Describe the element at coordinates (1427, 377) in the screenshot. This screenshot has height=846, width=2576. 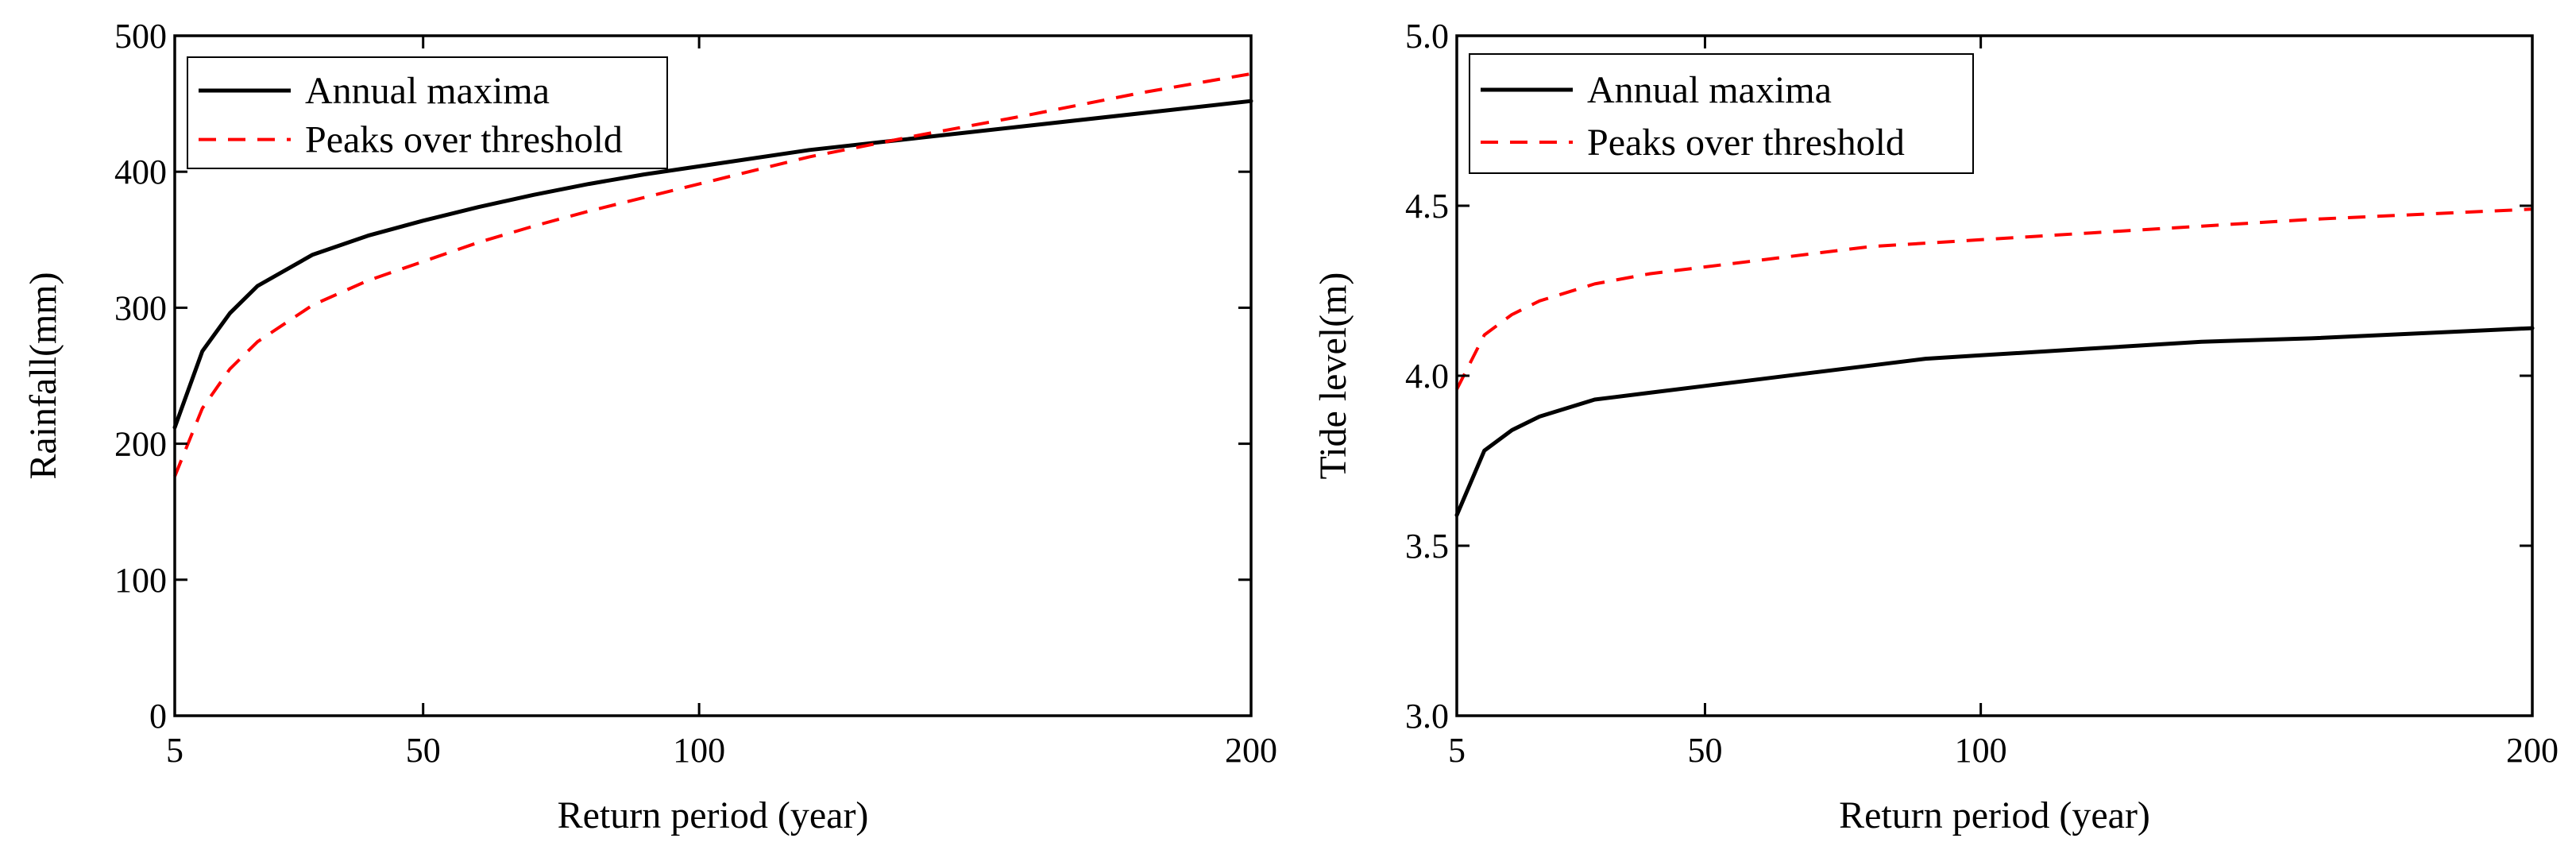
I see `y-tick-label: 4.0` at that location.